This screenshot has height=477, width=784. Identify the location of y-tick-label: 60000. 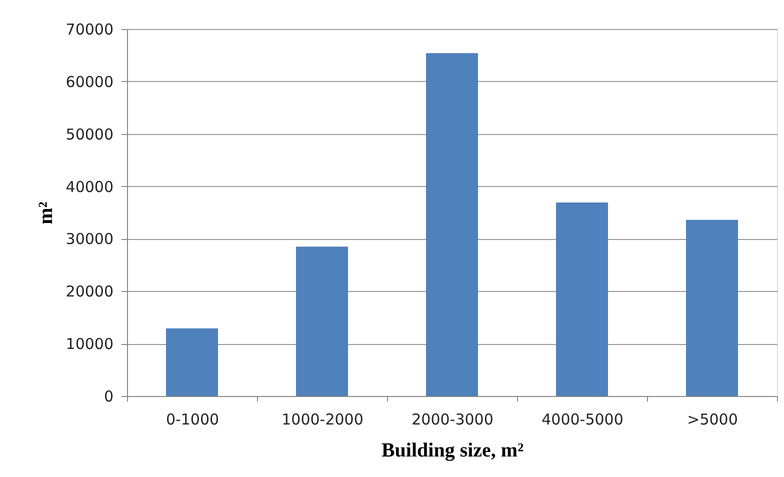
(90, 81).